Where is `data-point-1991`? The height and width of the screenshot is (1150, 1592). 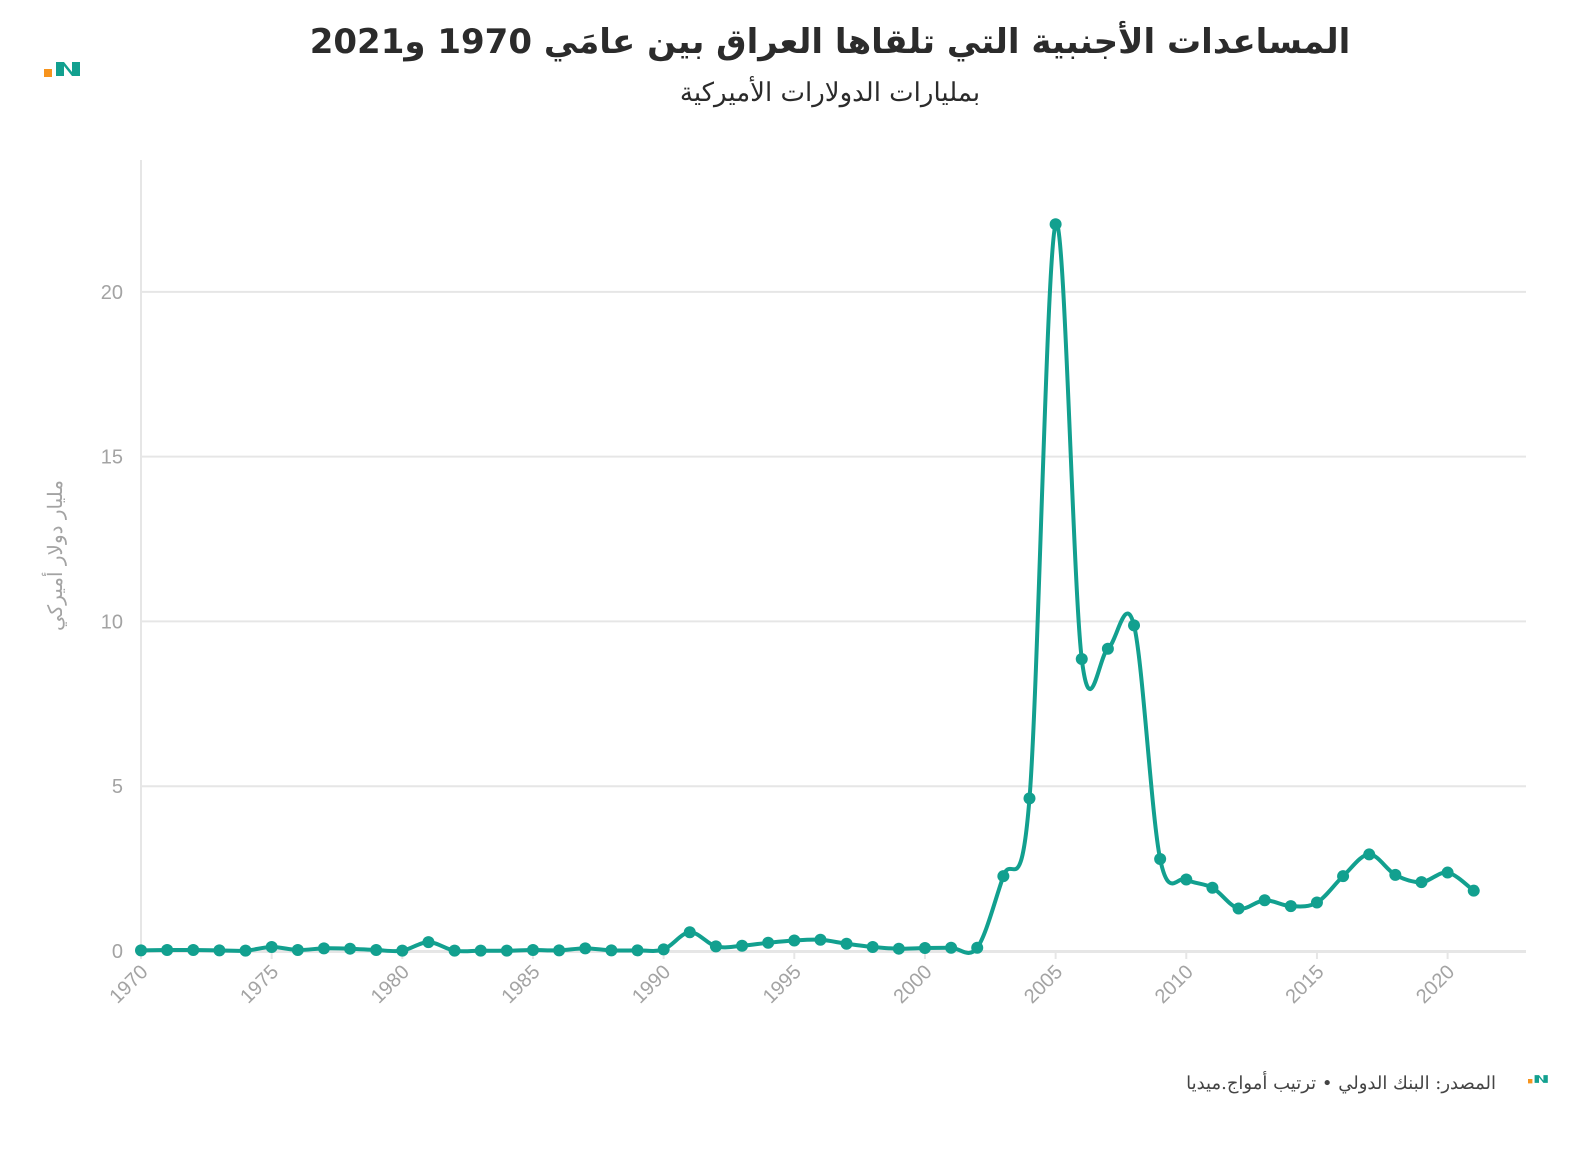
data-point-1991 is located at coordinates (689, 932).